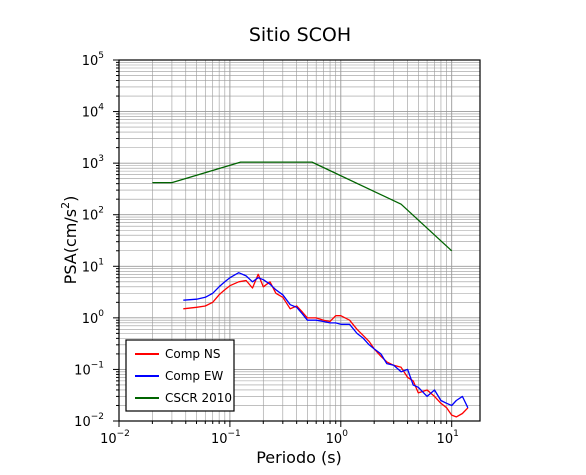 The image size is (586, 475). What do you see at coordinates (93, 266) in the screenshot?
I see `y-tick-label: 10¹` at bounding box center [93, 266].